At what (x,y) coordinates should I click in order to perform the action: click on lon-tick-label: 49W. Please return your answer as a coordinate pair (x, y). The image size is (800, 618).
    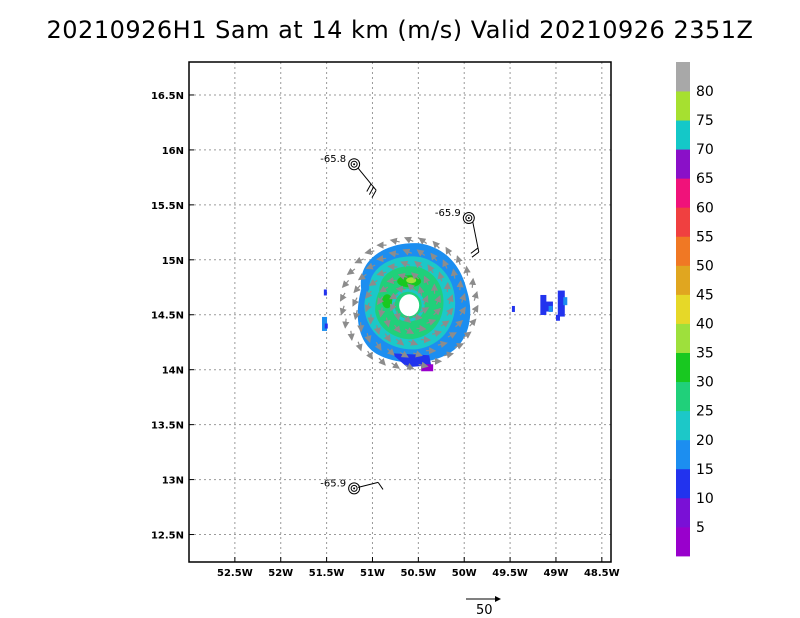
    Looking at the image, I should click on (555, 573).